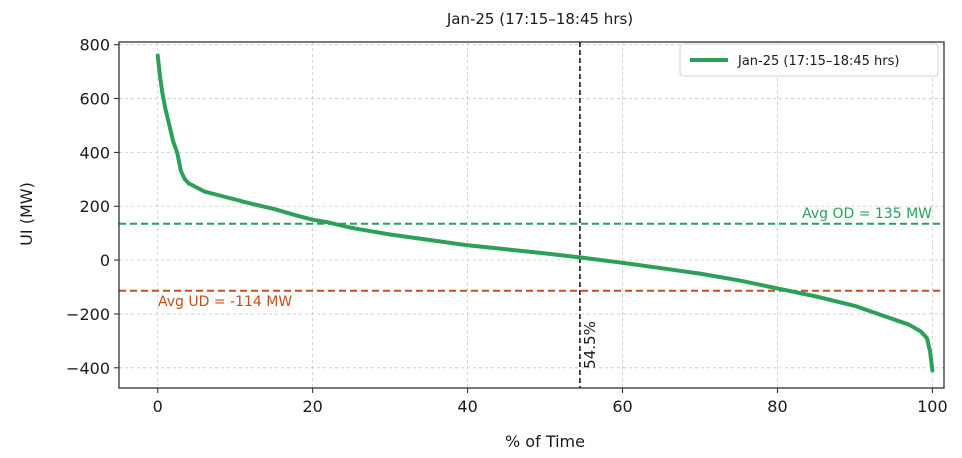 The height and width of the screenshot is (458, 962). I want to click on legend-entry: Jan-25 (17:15–18:45 hrs), so click(818, 61).